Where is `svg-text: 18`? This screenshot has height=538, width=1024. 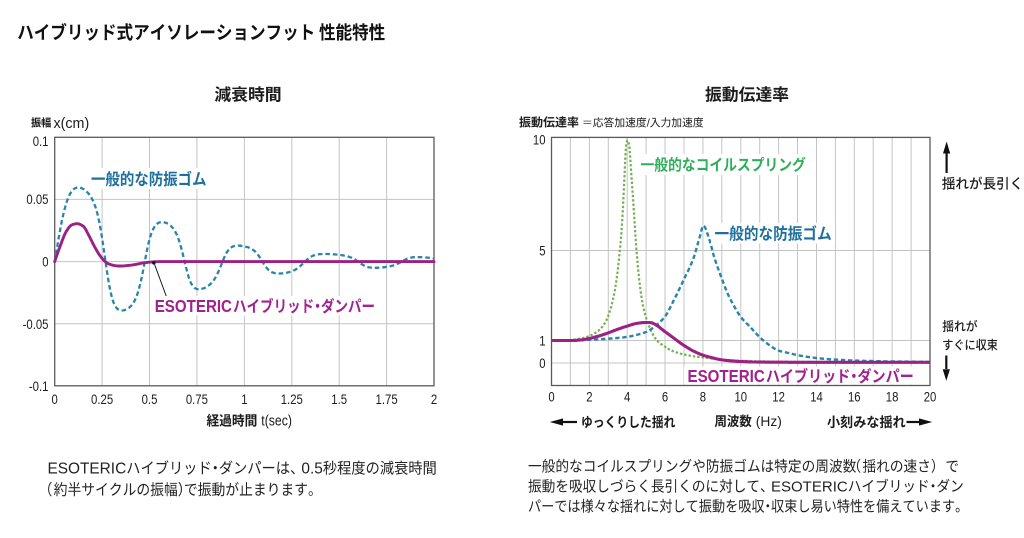 svg-text: 18 is located at coordinates (892, 398).